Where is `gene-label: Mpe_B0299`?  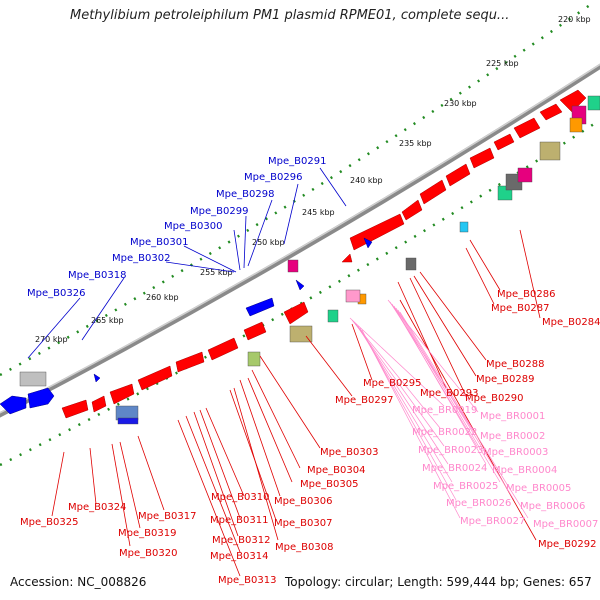 gene-label: Mpe_B0299 is located at coordinates (219, 211).